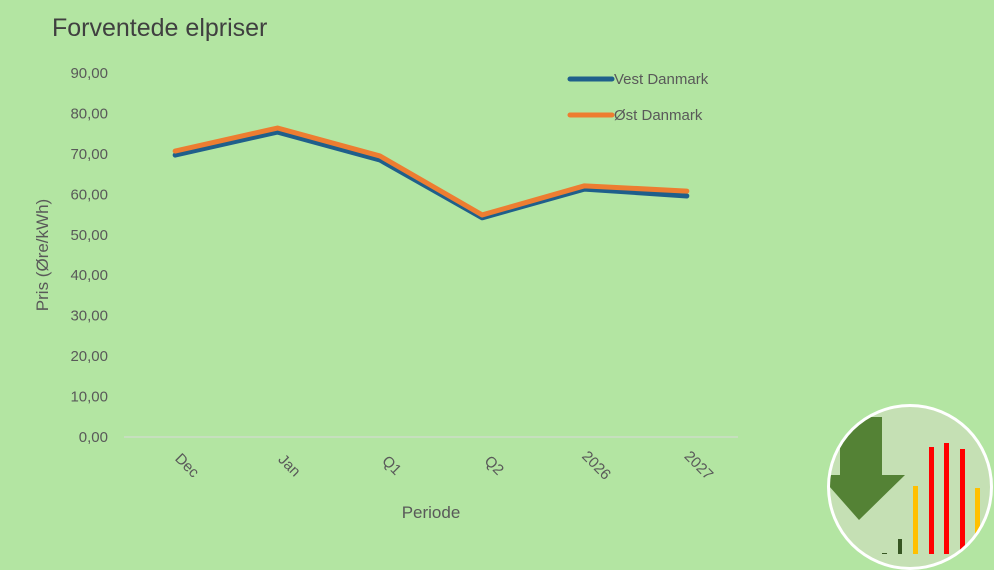  Describe the element at coordinates (89, 154) in the screenshot. I see `y-tick-label: 70,00` at that location.